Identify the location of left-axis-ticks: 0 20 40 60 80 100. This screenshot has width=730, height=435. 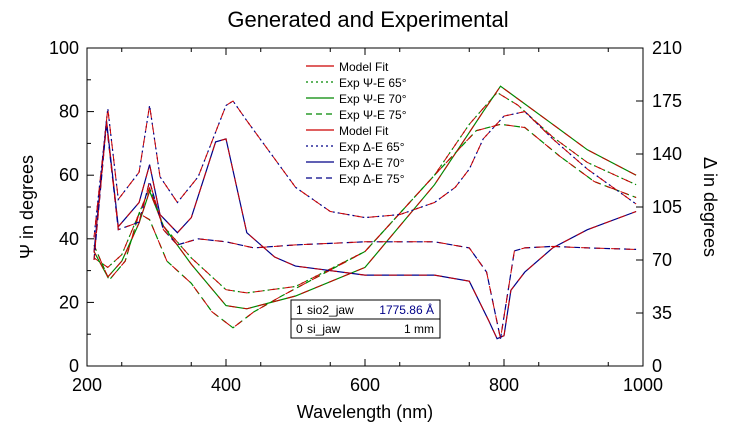
(71, 207).